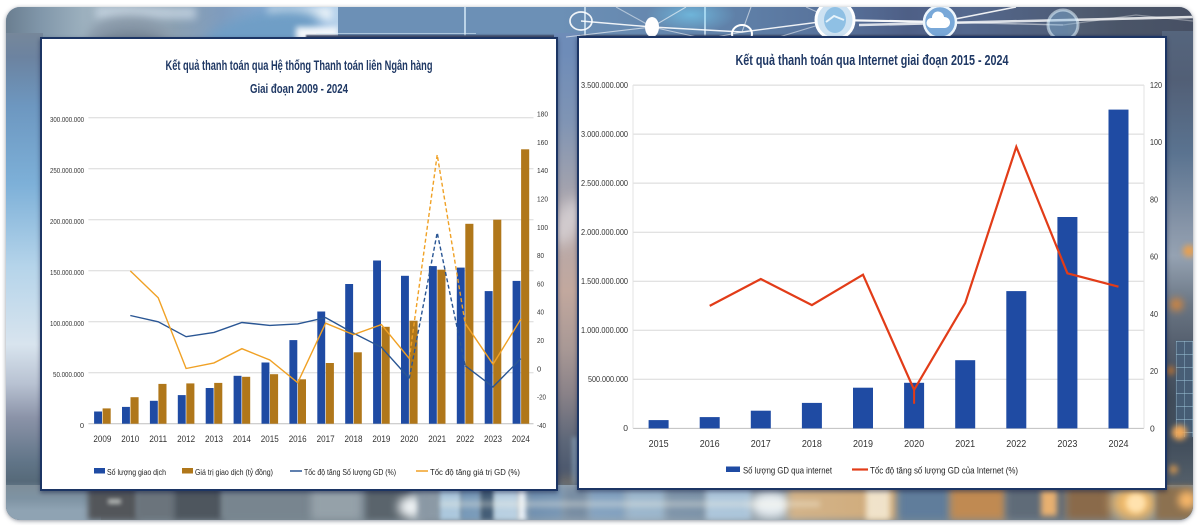 This screenshot has height=525, width=1200. Describe the element at coordinates (67, 170) in the screenshot. I see `svg-text: 250.000.000` at that location.